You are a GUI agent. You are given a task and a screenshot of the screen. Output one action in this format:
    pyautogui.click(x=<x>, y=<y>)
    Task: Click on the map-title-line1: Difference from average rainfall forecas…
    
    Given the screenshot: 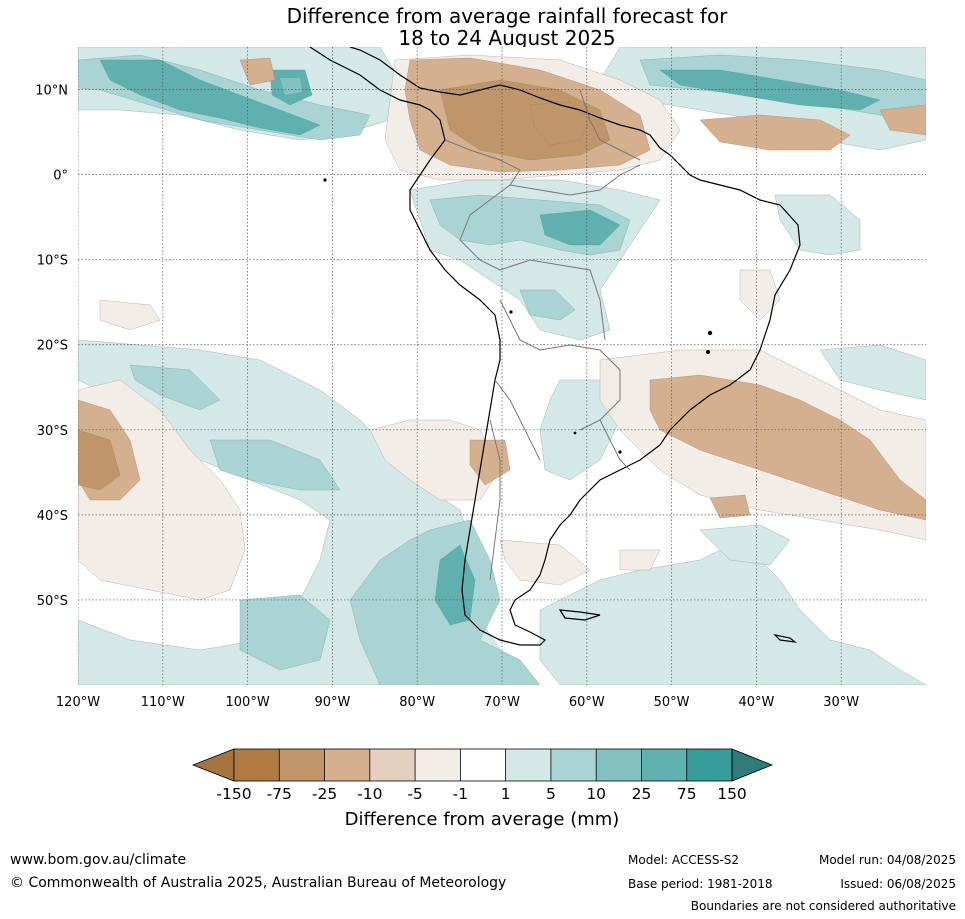 What is the action you would take?
    pyautogui.click(x=507, y=16)
    